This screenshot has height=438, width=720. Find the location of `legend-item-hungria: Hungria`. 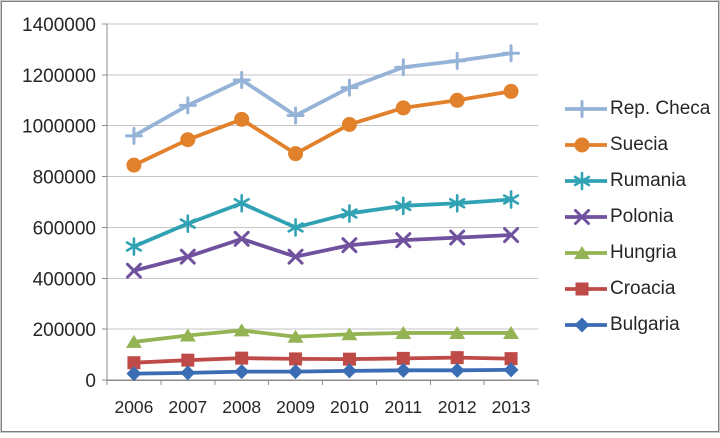

legend-item-hungria: Hungria is located at coordinates (637, 253).